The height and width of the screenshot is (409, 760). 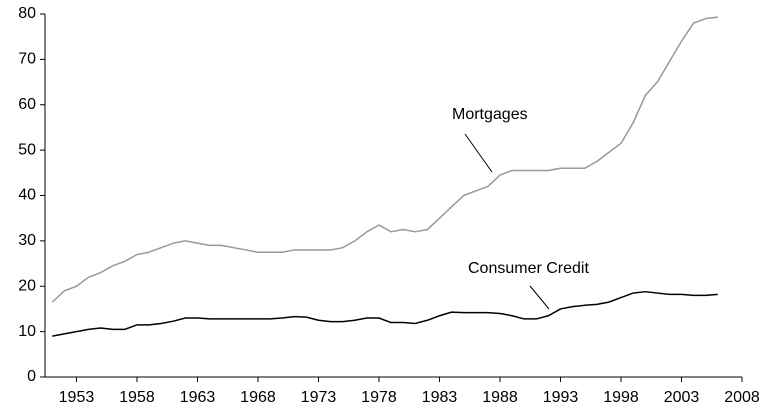 I want to click on x-tick-label: 1968, so click(x=258, y=397).